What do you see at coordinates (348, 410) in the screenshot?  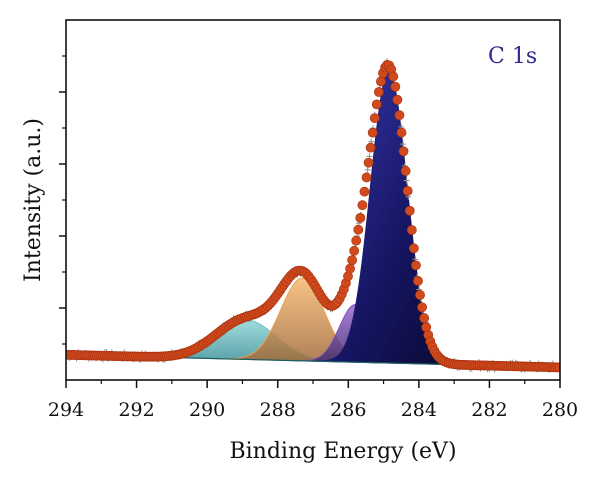 I see `x-tick-label: 286` at bounding box center [348, 410].